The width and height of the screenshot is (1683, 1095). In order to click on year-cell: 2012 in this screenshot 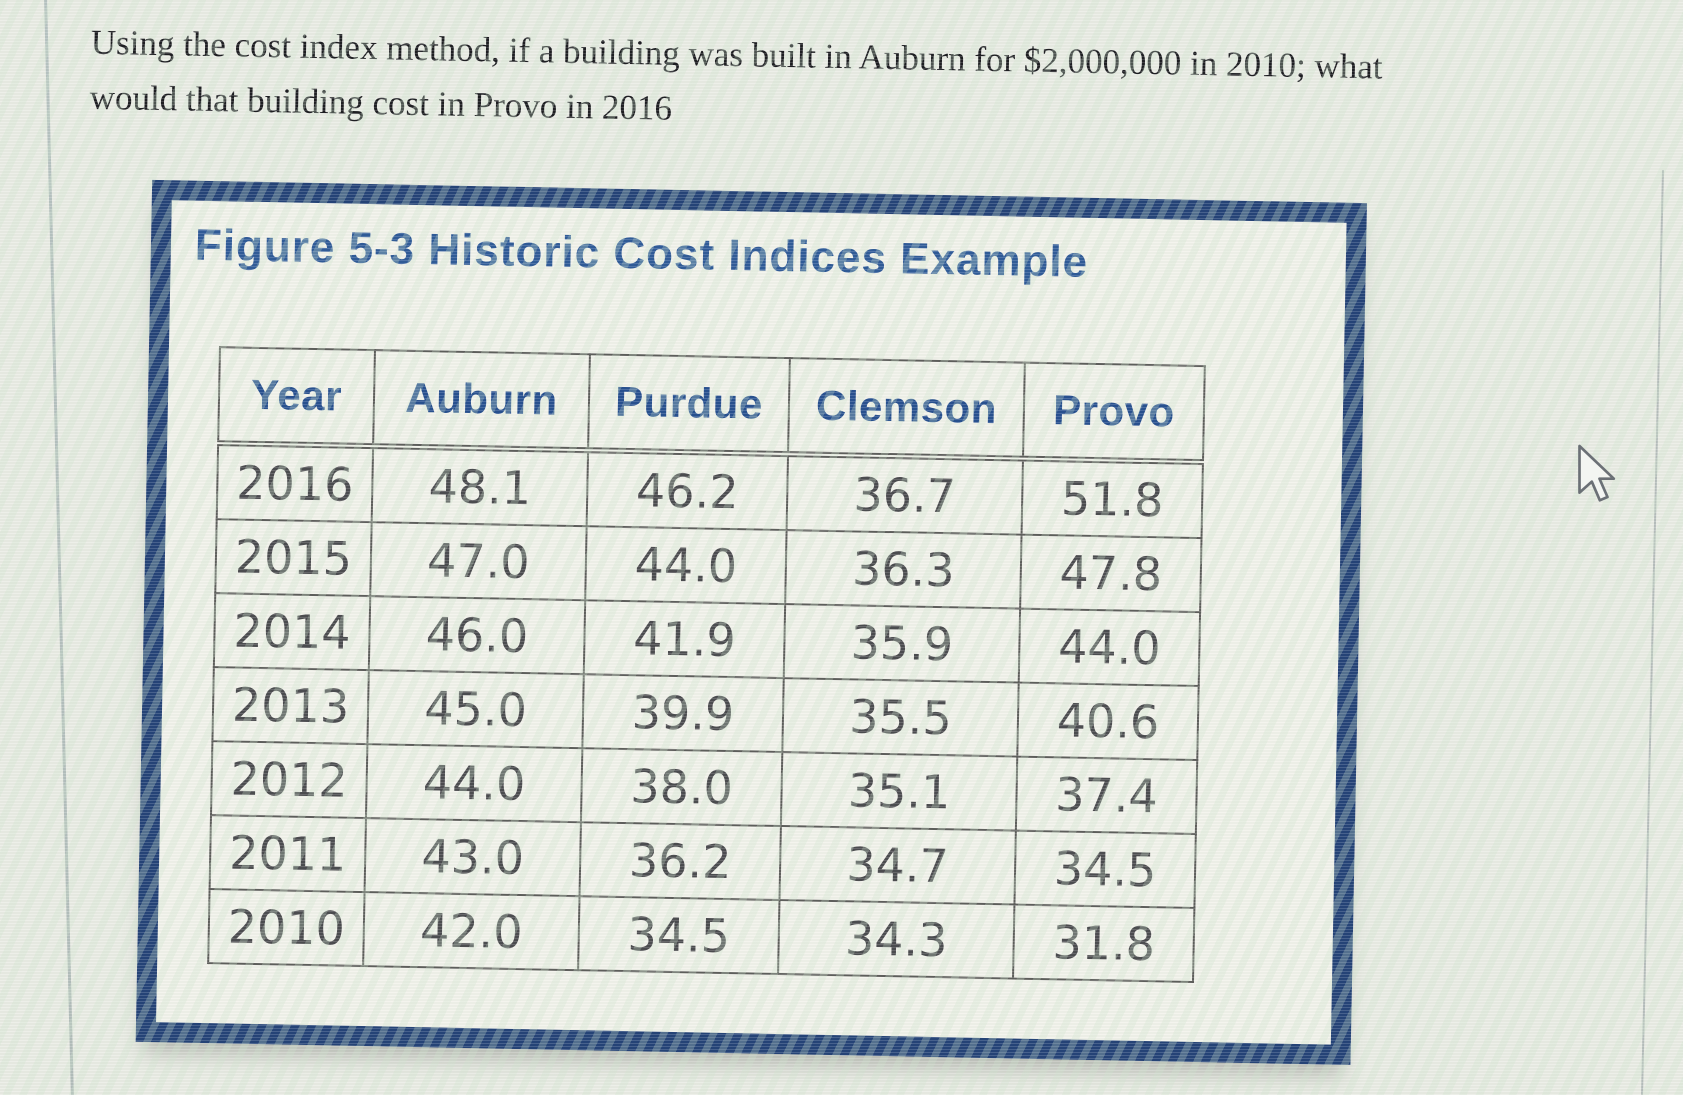, I will do `click(289, 780)`.